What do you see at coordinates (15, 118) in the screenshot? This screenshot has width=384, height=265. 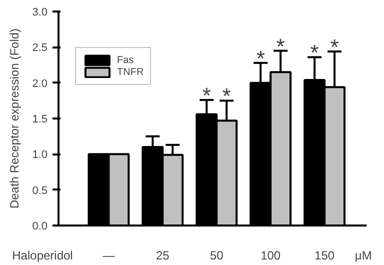 I see `y-axis-title: Death Receptor expression (Fold)` at bounding box center [15, 118].